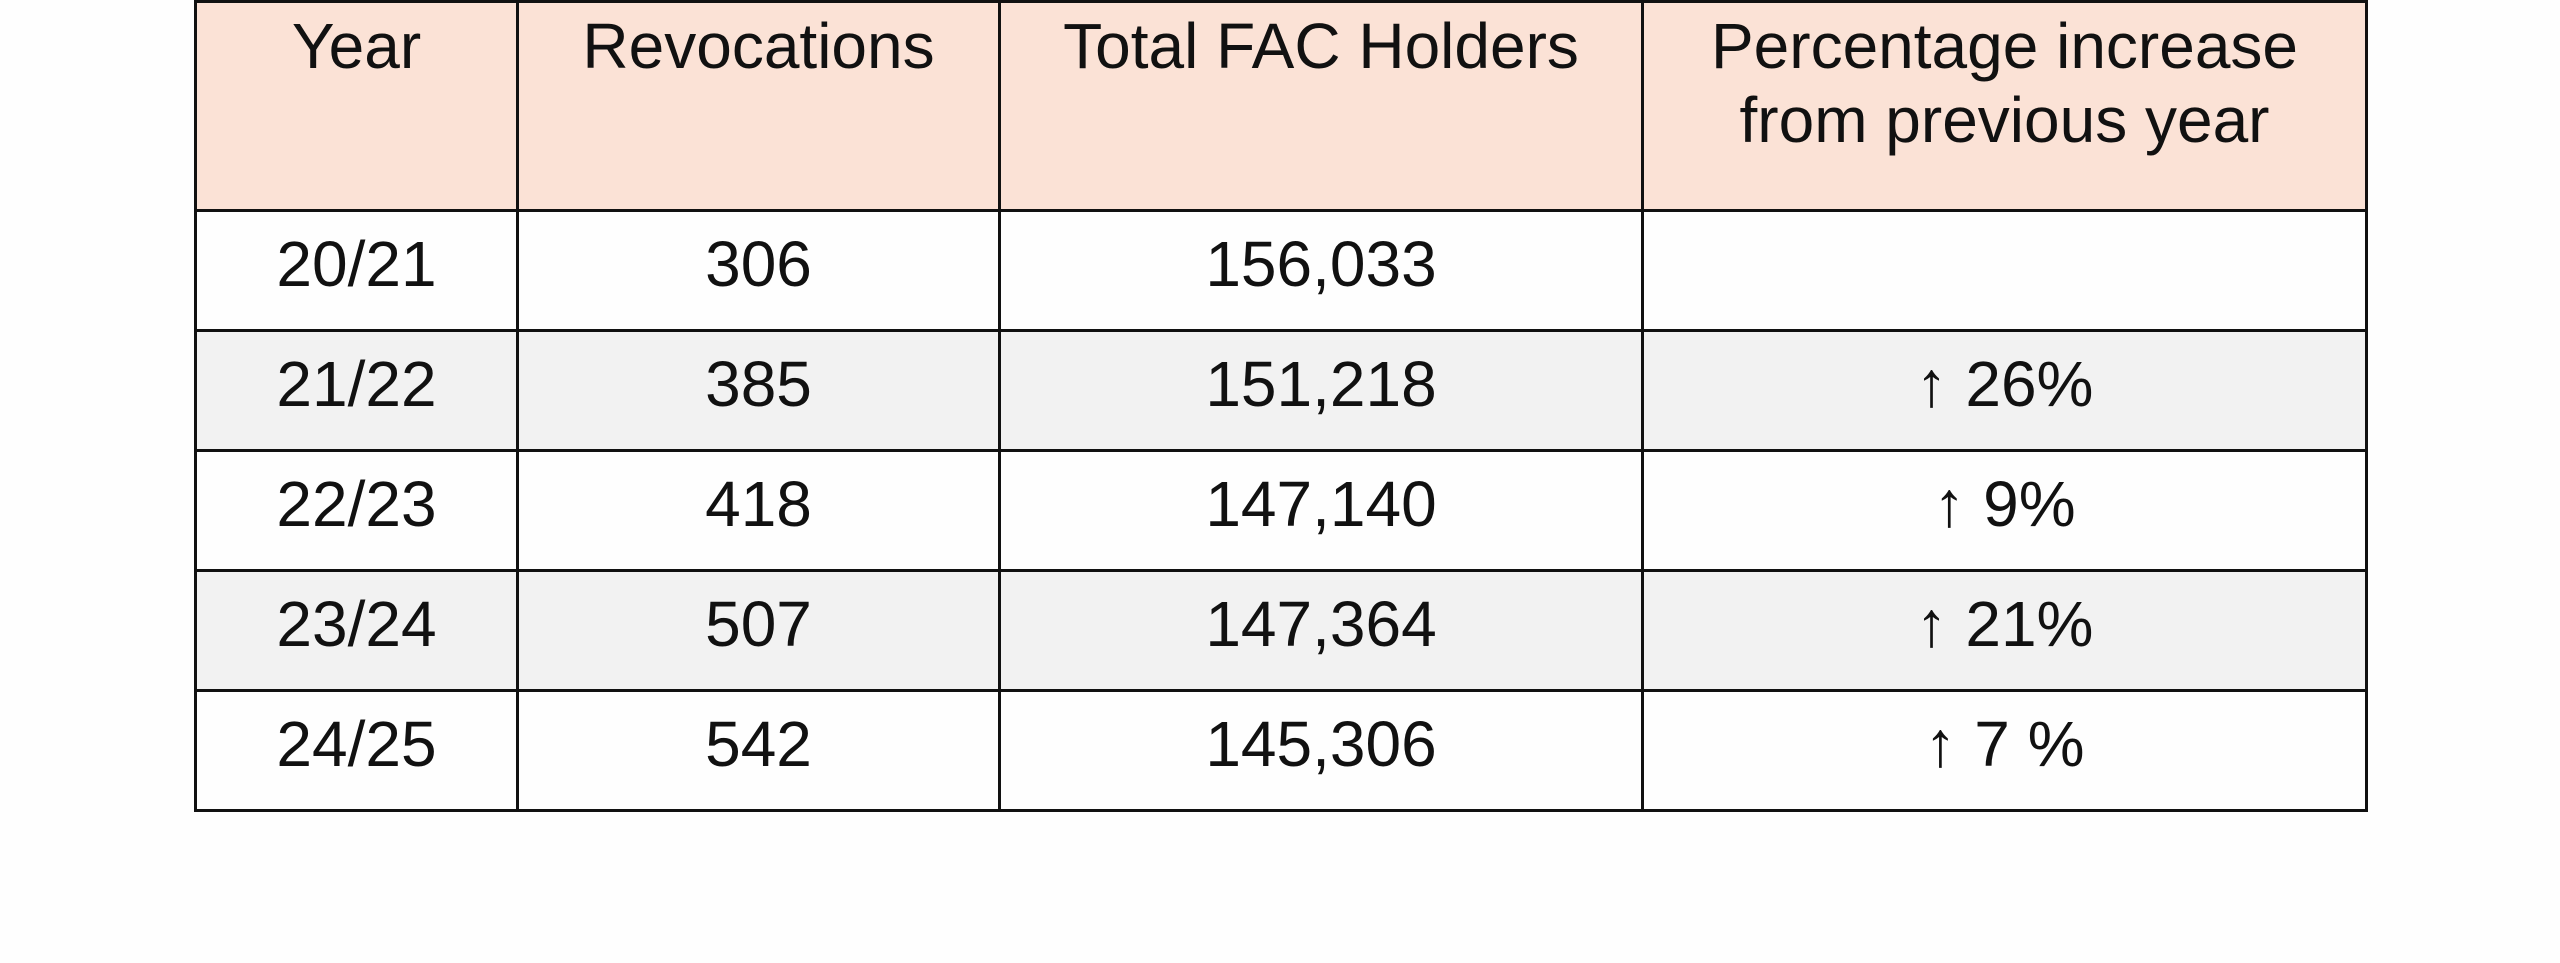 The width and height of the screenshot is (2560, 963). I want to click on table-row: 24/25 542 145,306 ↑ 7 %, so click(1281, 750).